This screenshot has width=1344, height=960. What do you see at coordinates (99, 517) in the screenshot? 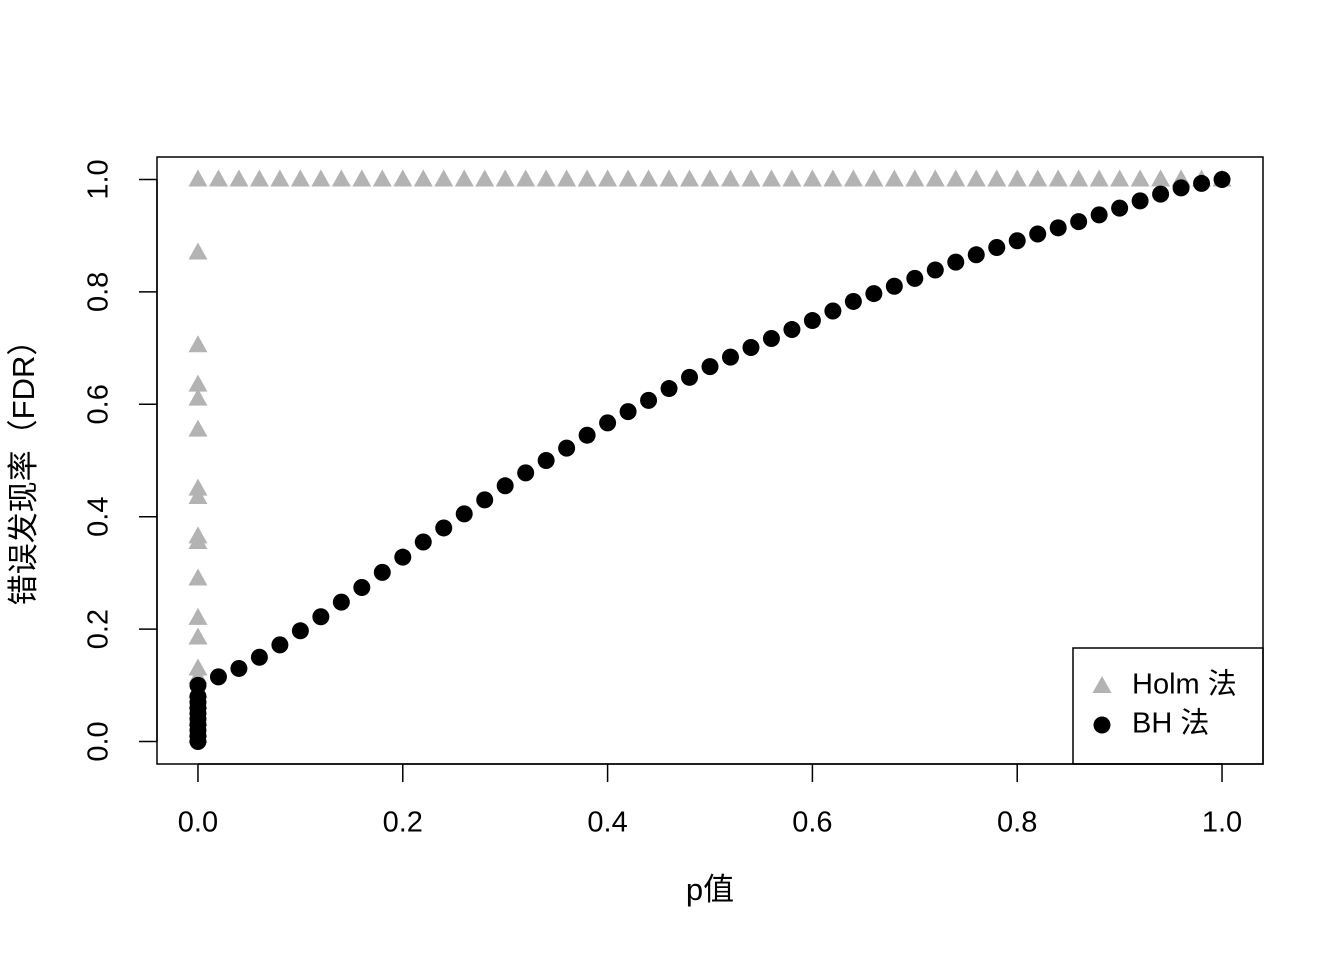
I see `y-tick-label: 0.4` at bounding box center [99, 517].